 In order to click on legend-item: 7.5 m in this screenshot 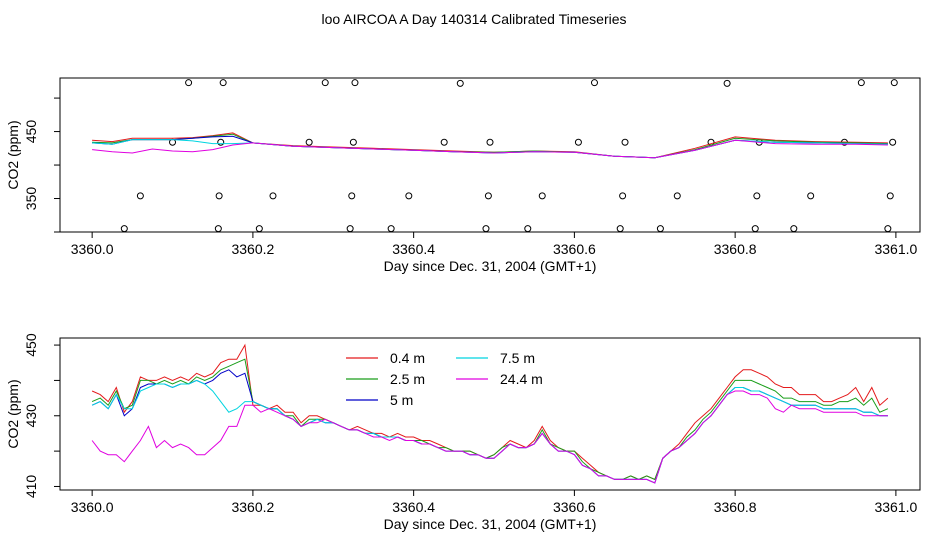, I will do `click(495, 358)`.